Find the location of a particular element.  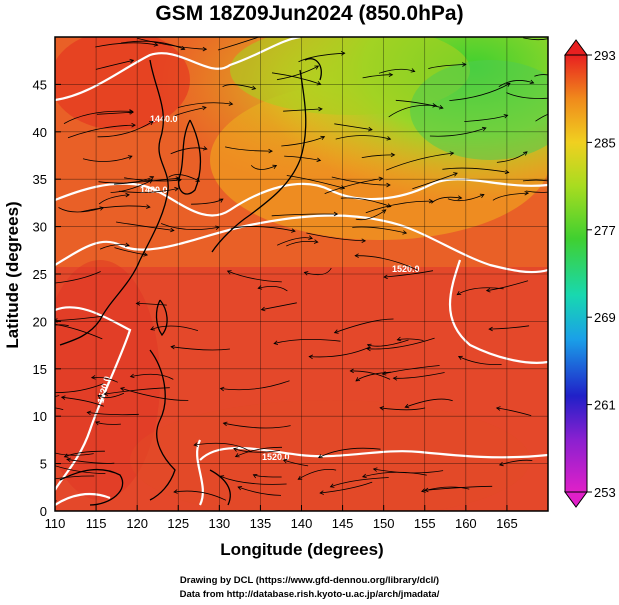

y-tick-label: 15 is located at coordinates (40, 369).